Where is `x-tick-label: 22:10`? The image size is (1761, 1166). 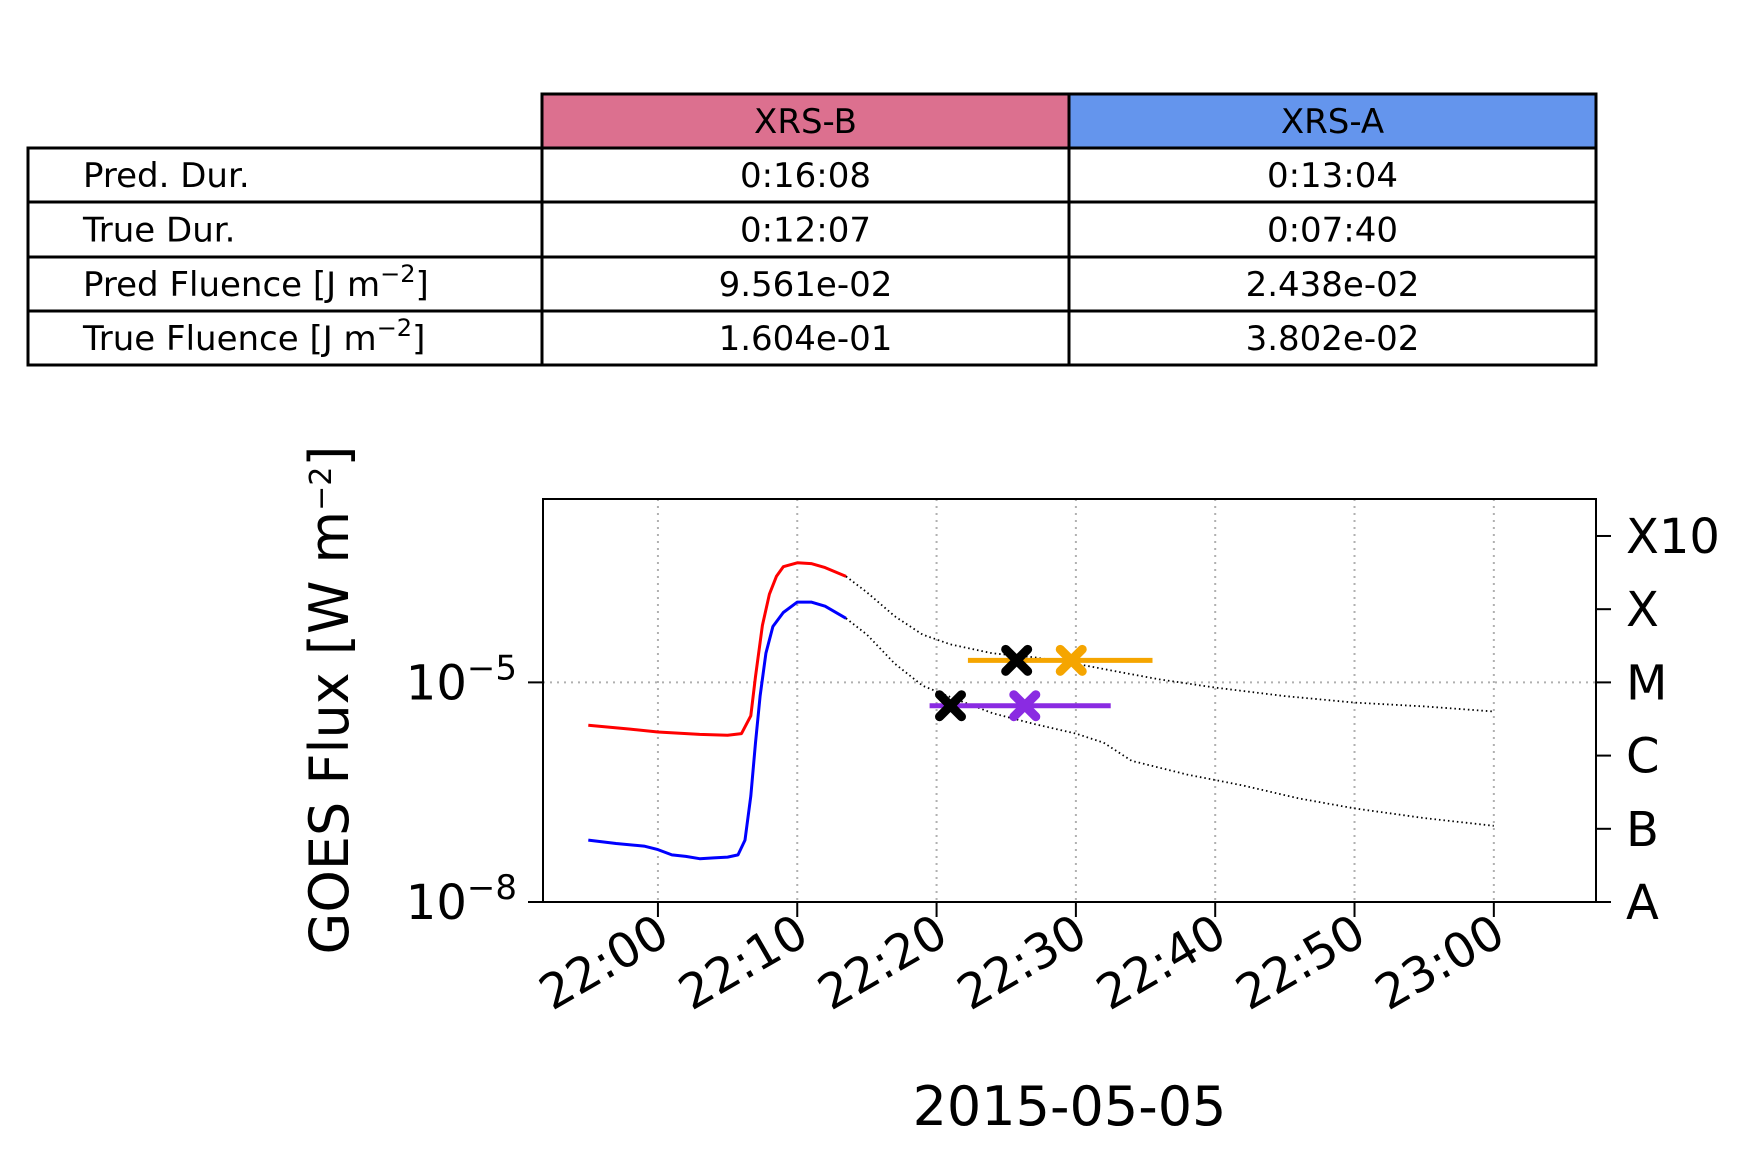 x-tick-label: 22:10 is located at coordinates (743, 963).